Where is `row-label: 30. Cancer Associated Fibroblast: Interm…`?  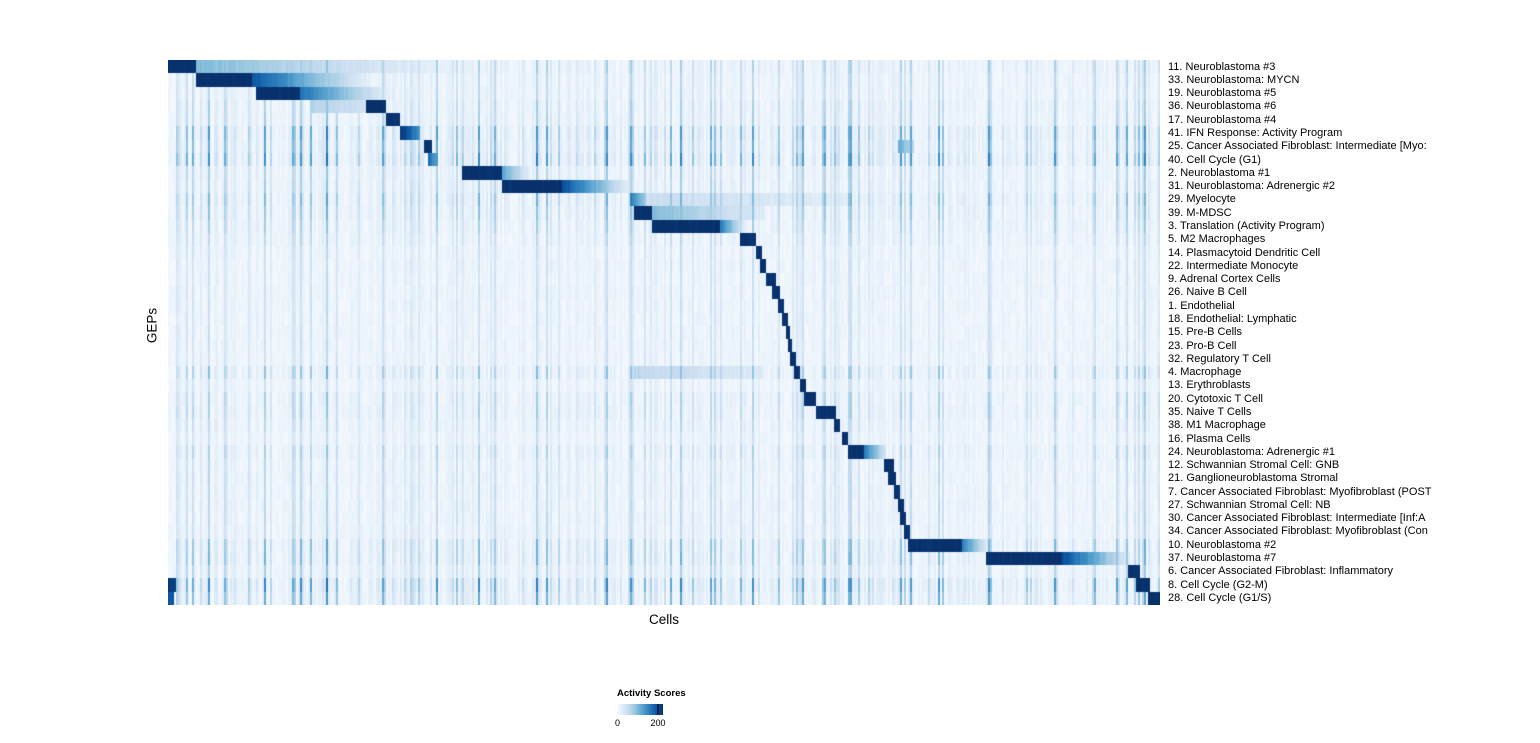 row-label: 30. Cancer Associated Fibroblast: Interm… is located at coordinates (1297, 518).